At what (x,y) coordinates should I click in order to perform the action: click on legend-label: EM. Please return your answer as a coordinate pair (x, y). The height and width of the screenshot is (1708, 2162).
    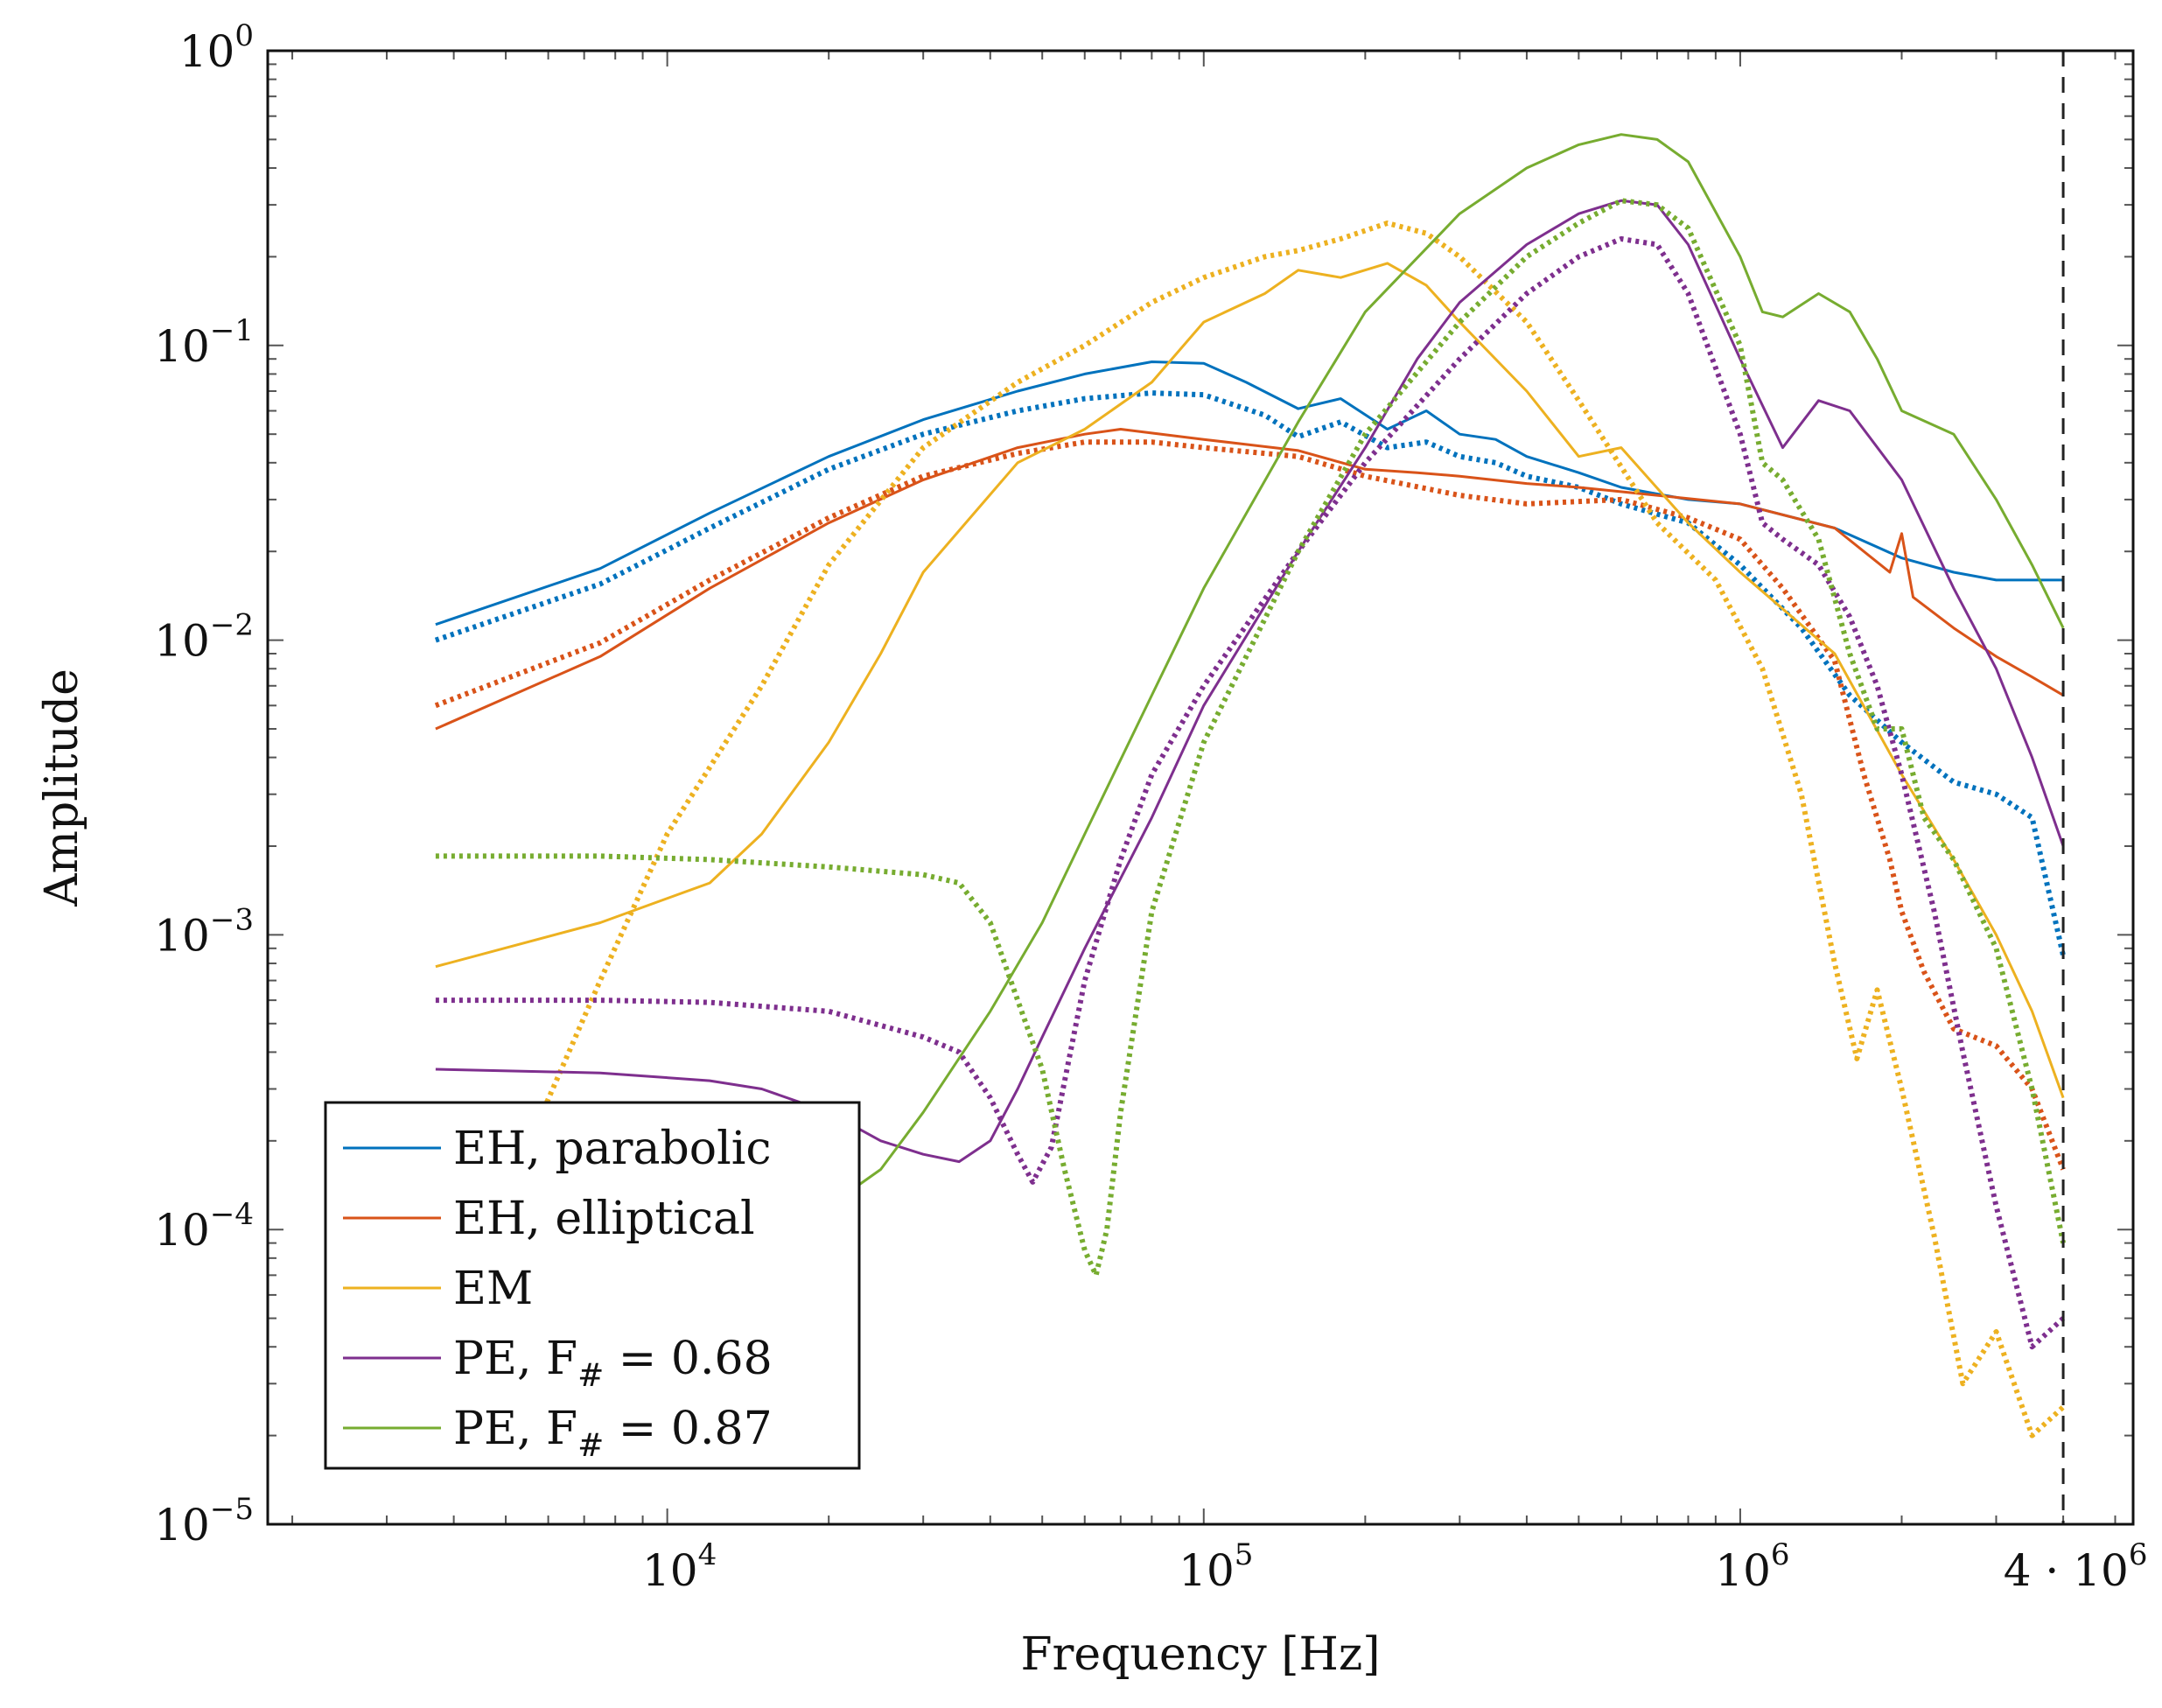
    Looking at the image, I should click on (493, 1289).